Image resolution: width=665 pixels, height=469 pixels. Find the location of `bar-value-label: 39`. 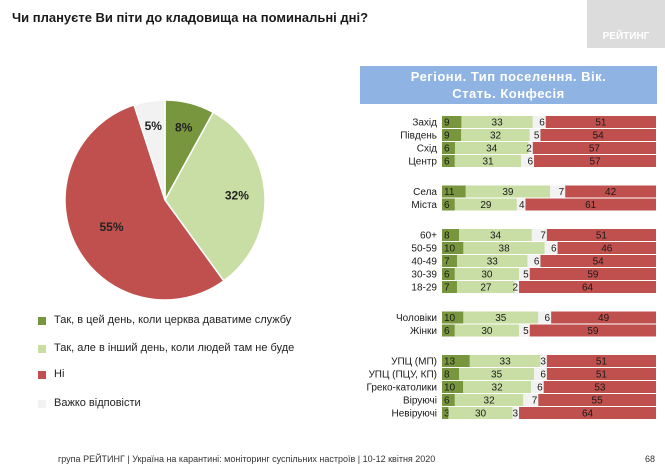

bar-value-label: 39 is located at coordinates (508, 192).